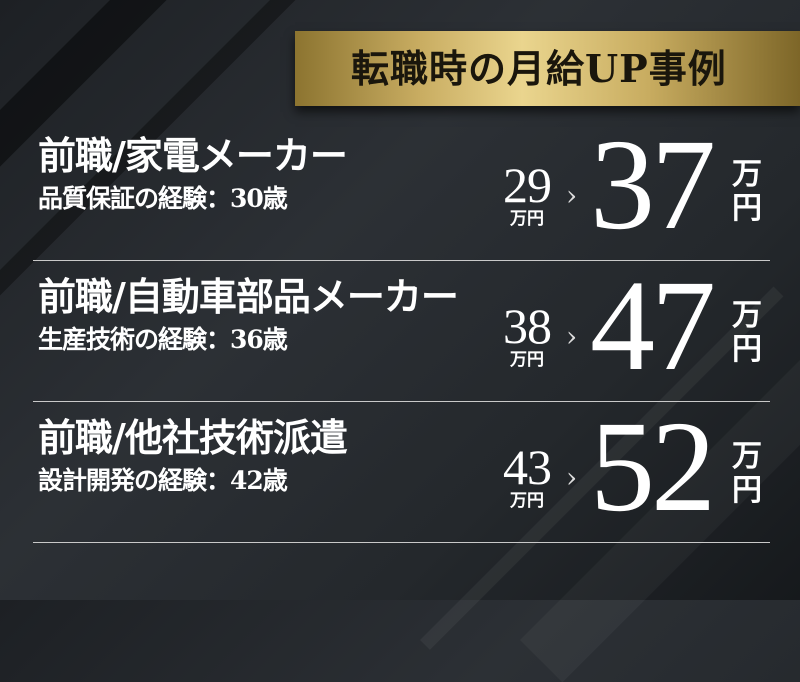 Image resolution: width=800 pixels, height=682 pixels. What do you see at coordinates (193, 437) in the screenshot?
I see `case-title: 前職/他社技術派遣` at bounding box center [193, 437].